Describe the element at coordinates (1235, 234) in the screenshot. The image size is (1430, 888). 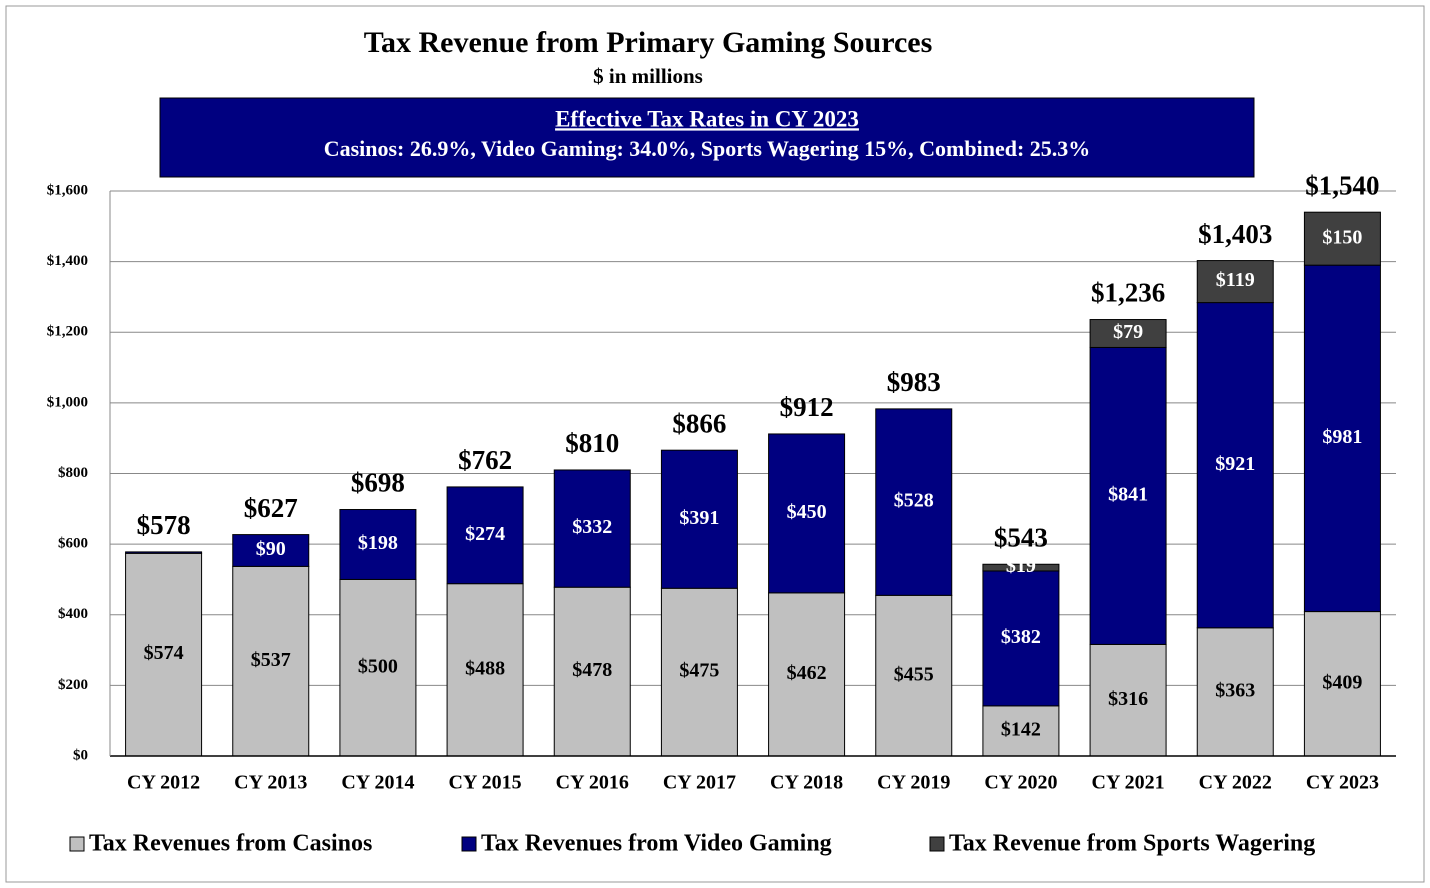
I see `total-label: $1,403` at that location.